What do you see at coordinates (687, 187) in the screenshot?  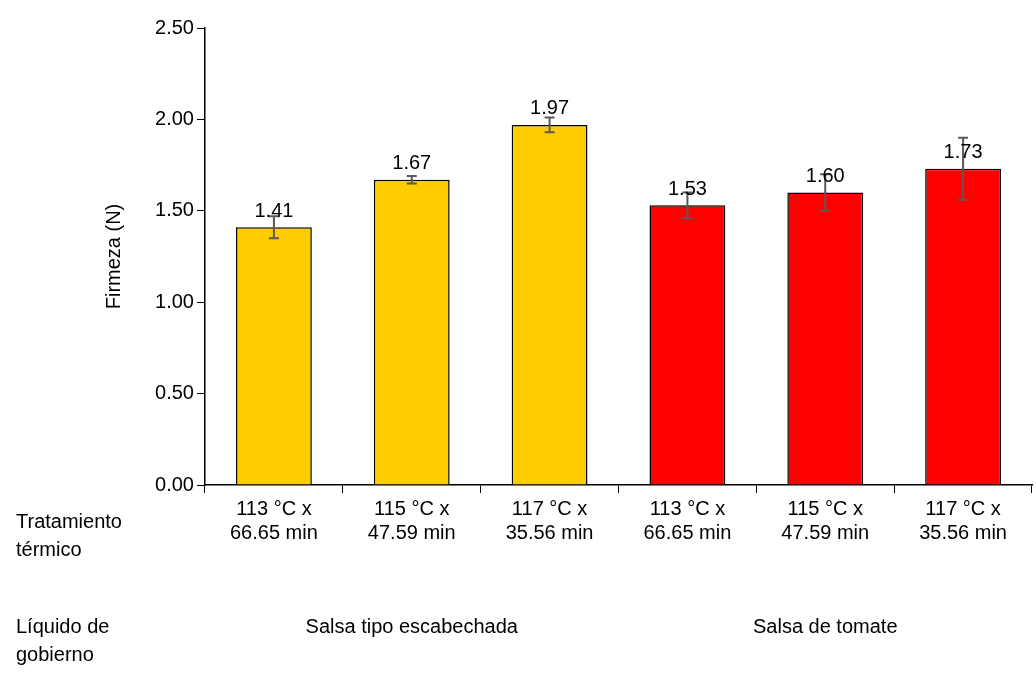 I see `data-label: 1.53` at bounding box center [687, 187].